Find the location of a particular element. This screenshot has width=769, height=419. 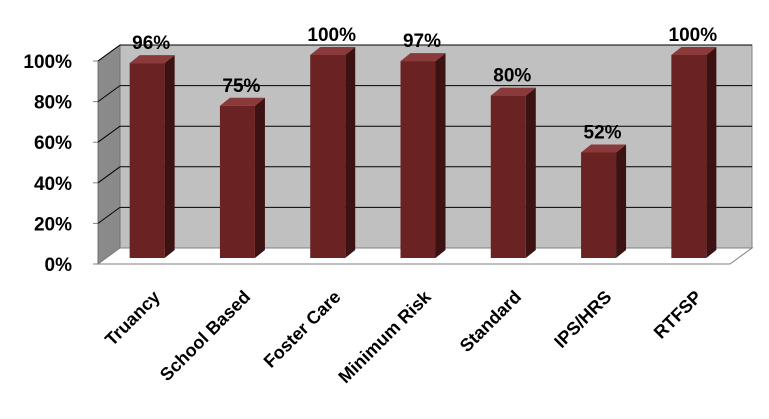

y-axis-ticks: 0% 20% 40% 60% 80% 100% is located at coordinates (60, 164).